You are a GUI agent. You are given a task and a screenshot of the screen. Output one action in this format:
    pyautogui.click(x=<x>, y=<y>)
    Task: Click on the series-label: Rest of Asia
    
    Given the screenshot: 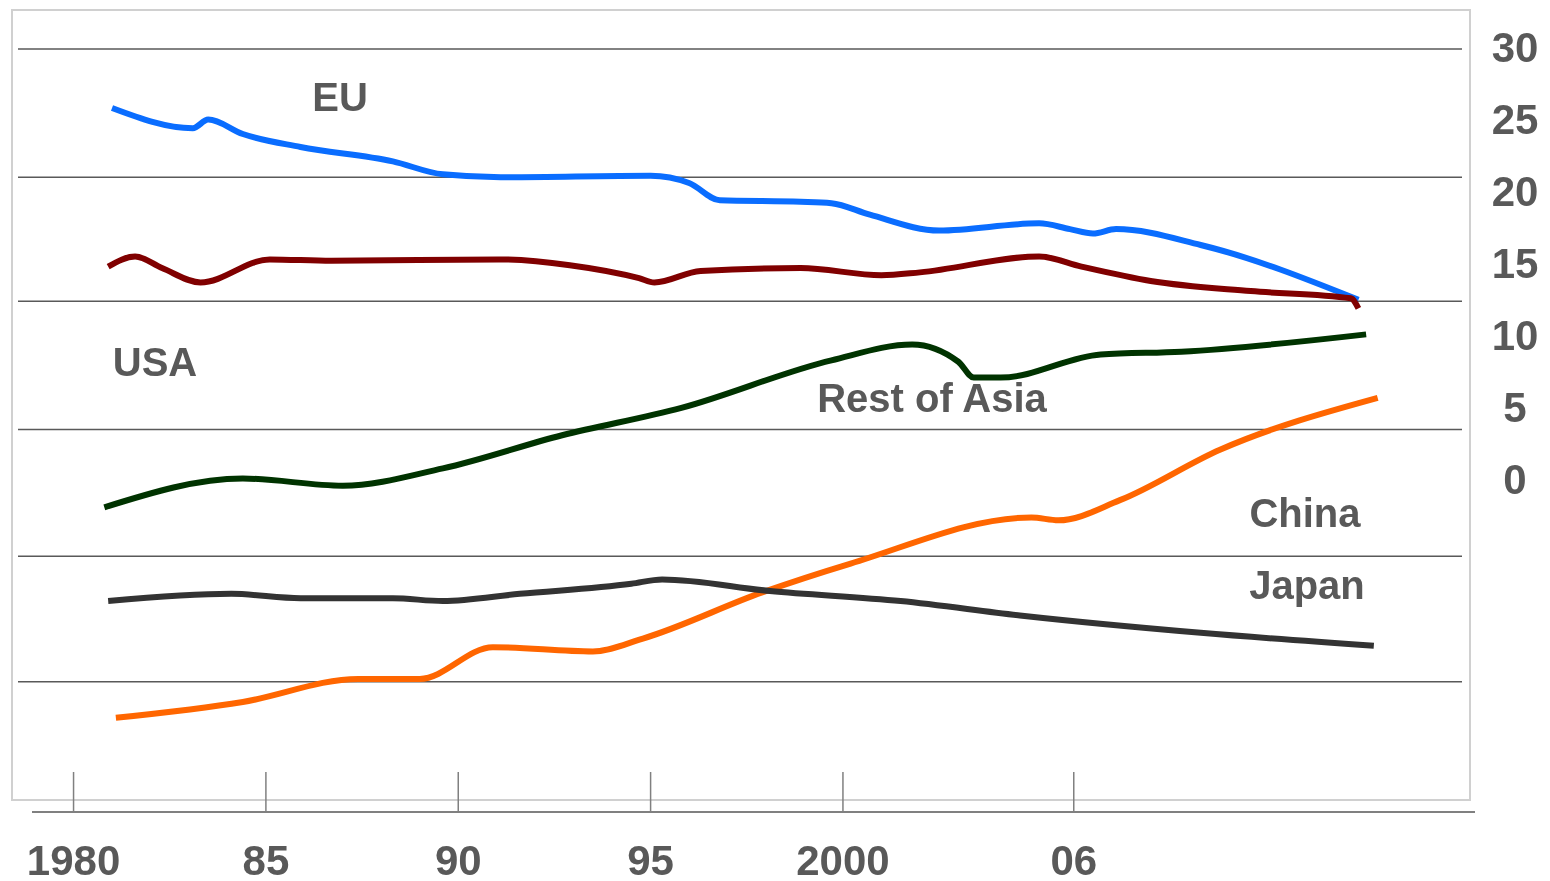 What is the action you would take?
    pyautogui.click(x=932, y=398)
    